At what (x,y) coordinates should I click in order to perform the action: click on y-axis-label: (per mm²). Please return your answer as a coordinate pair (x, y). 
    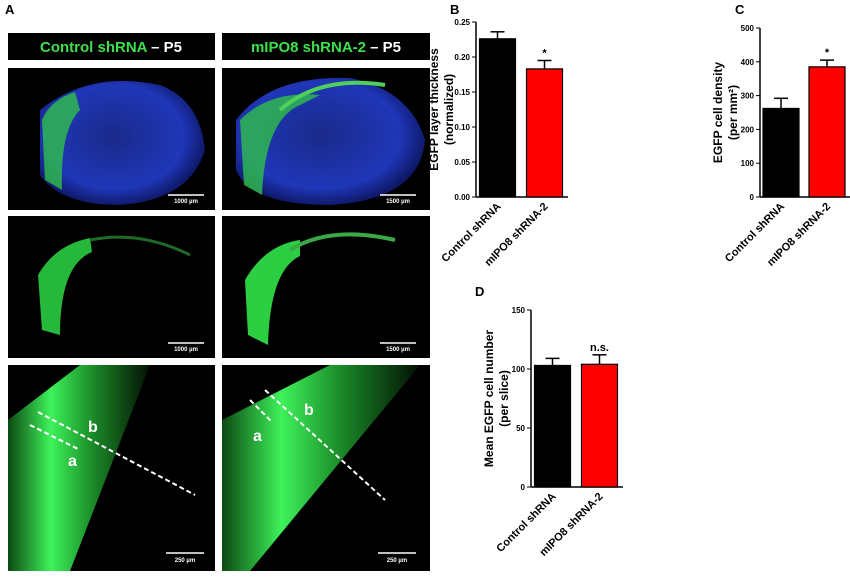
    Looking at the image, I should click on (733, 112).